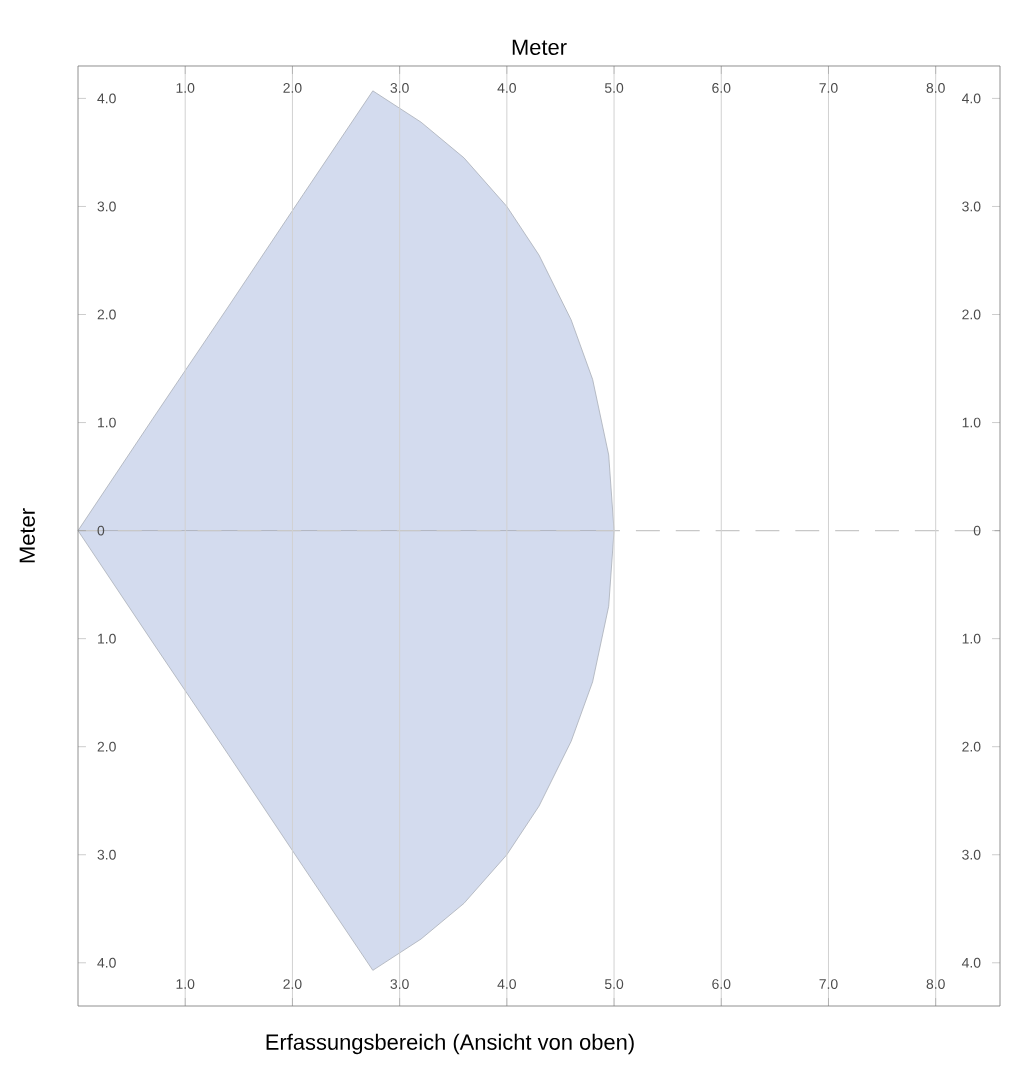  I want to click on x2-axis-title: Meter, so click(539, 47).